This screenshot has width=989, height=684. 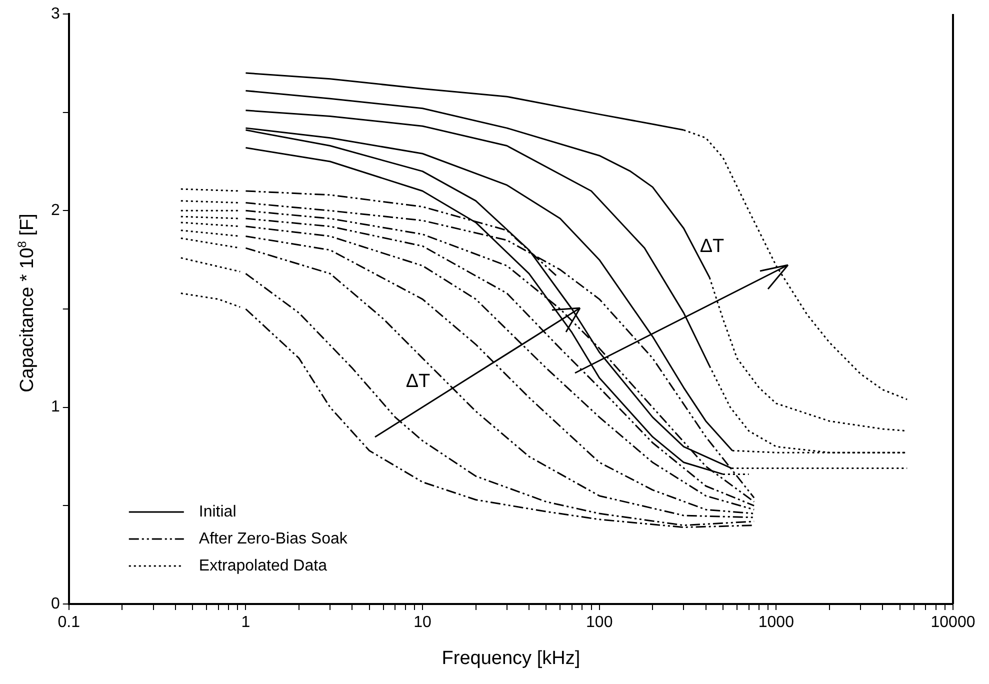 I want to click on y-tick-label: 0, so click(x=55, y=603).